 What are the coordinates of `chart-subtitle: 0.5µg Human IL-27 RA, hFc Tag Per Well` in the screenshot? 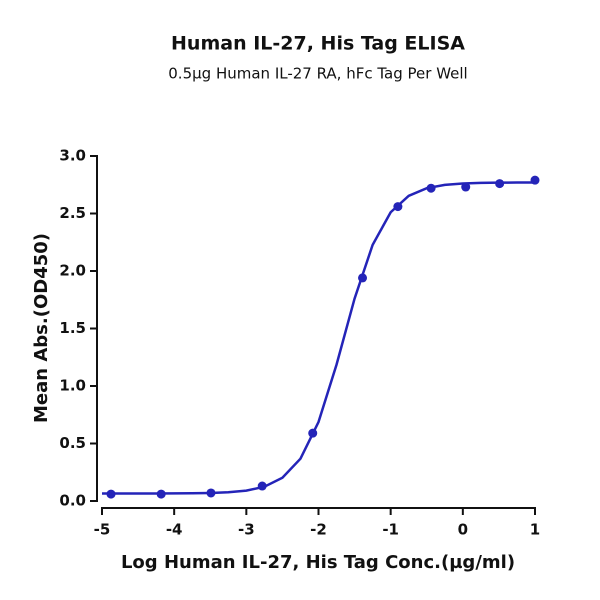 It's located at (317, 74).